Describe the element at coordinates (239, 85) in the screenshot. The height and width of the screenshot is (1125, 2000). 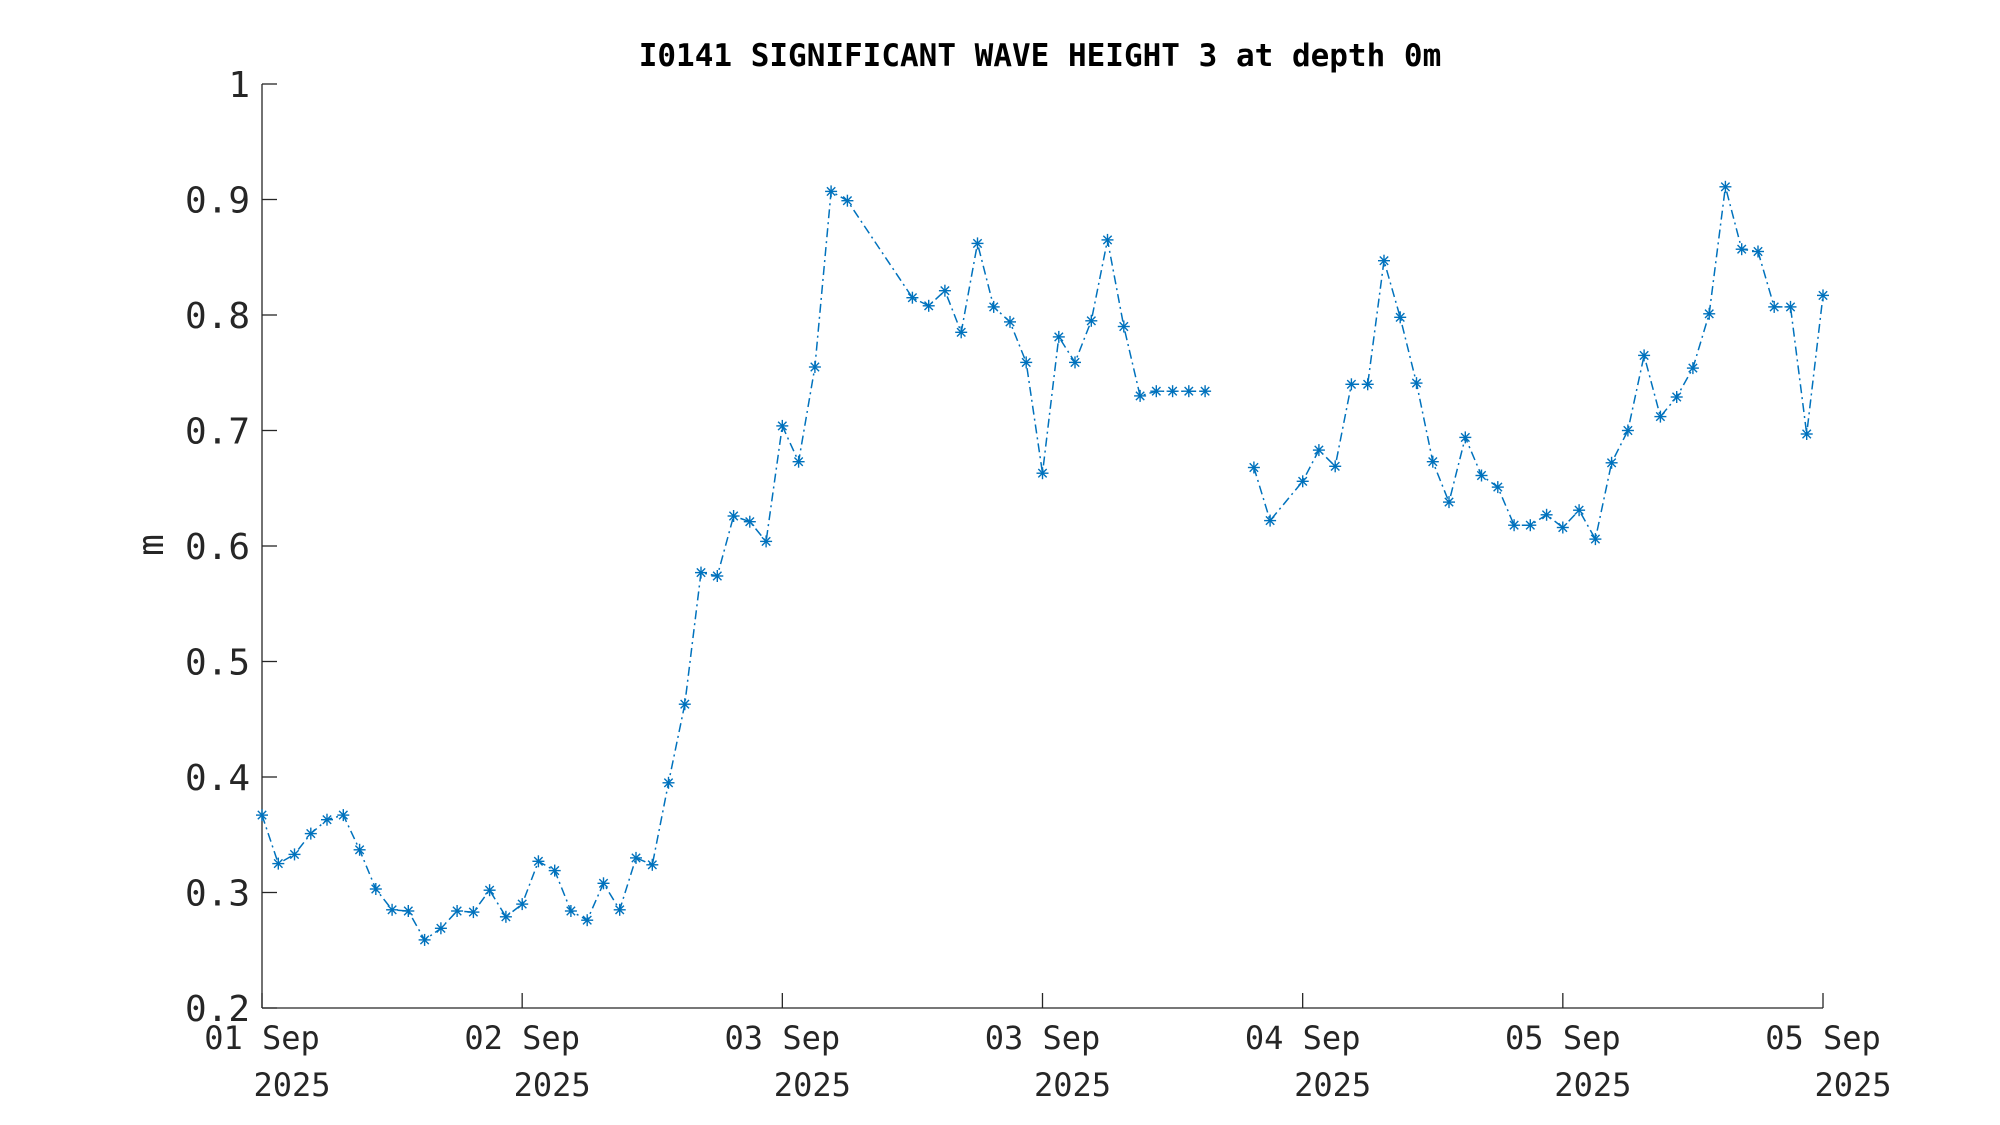
I see `y-tick-label: 1` at that location.